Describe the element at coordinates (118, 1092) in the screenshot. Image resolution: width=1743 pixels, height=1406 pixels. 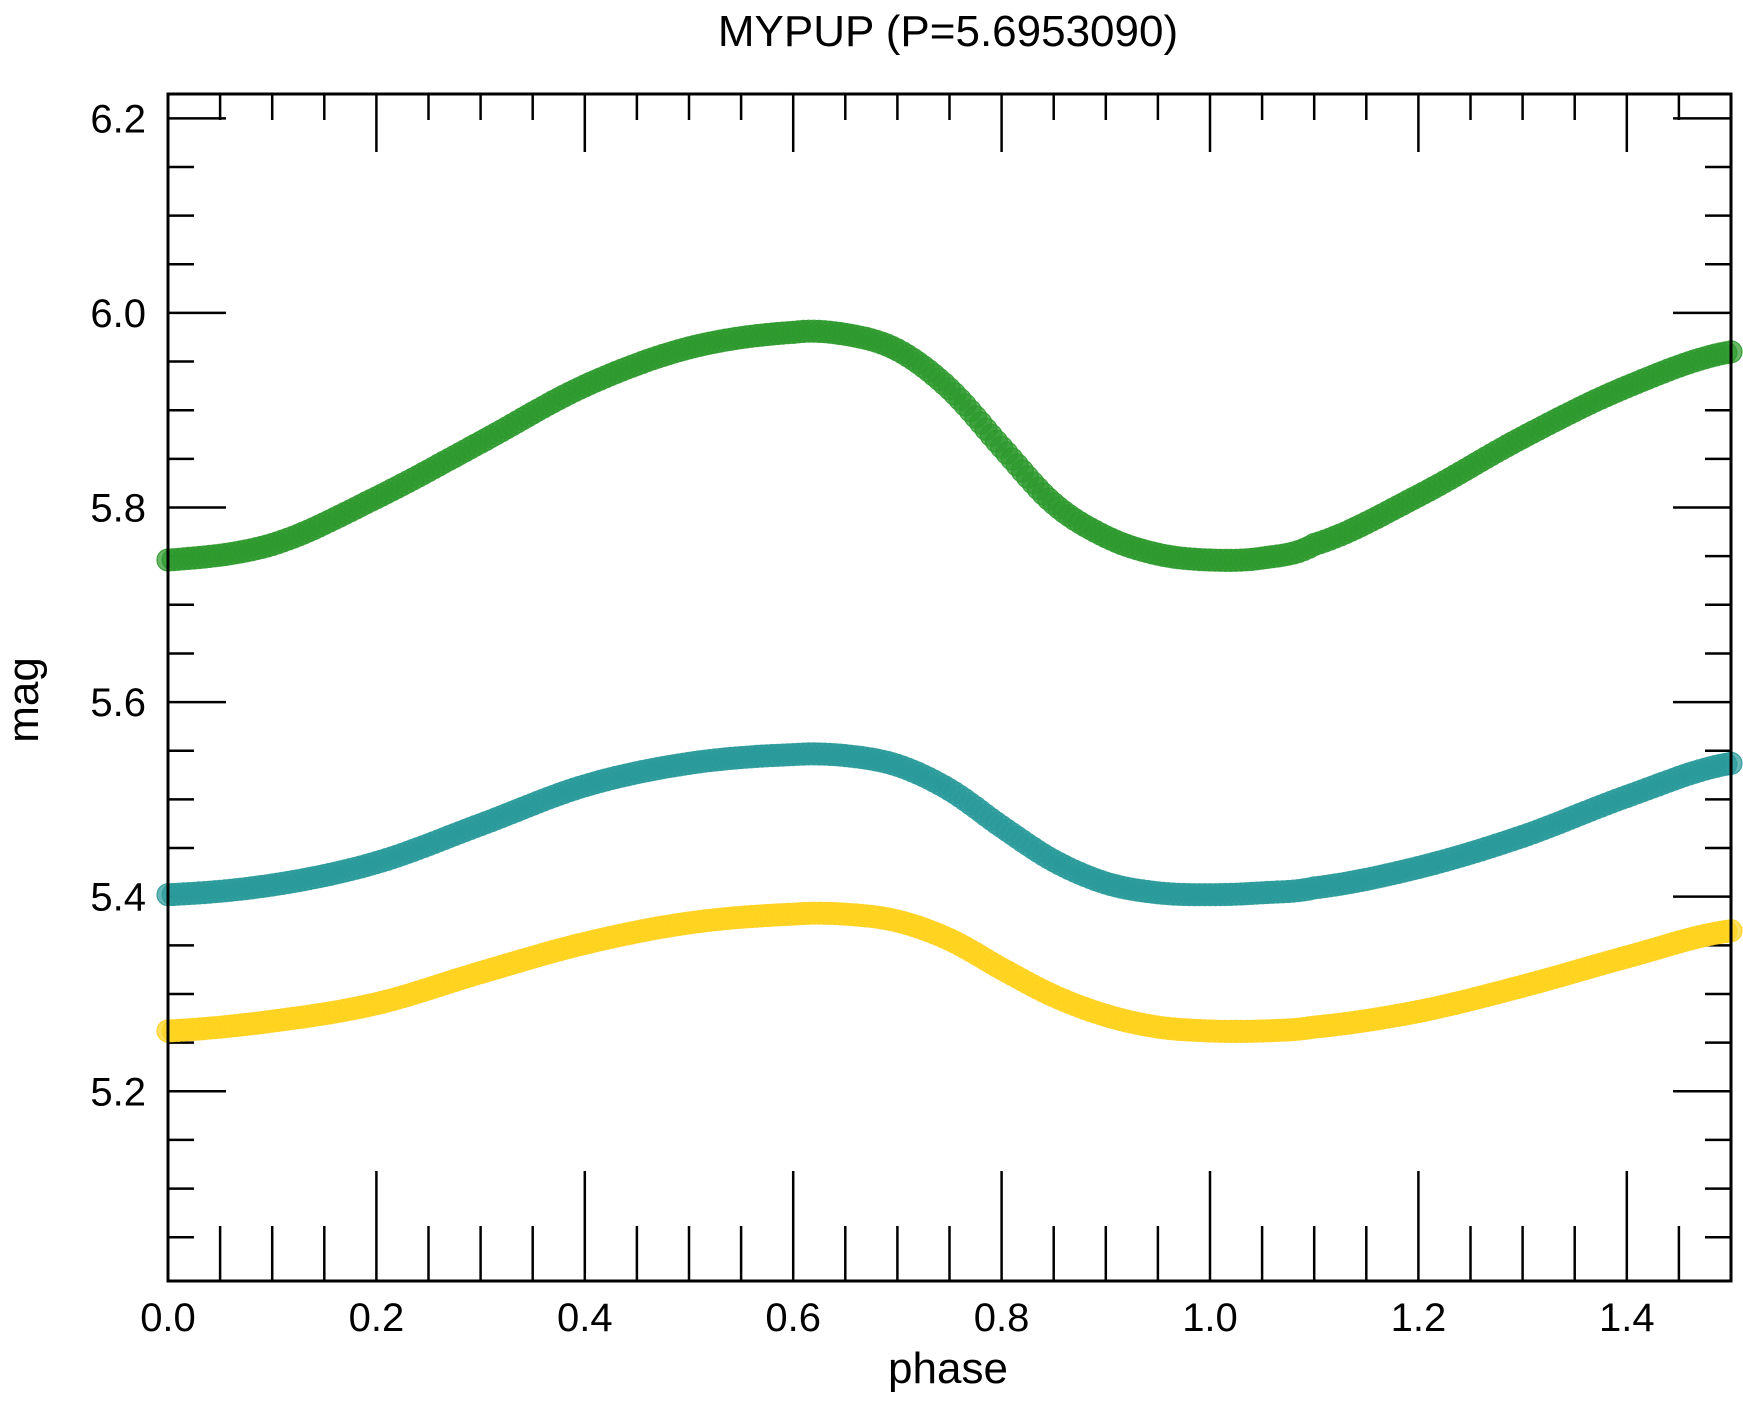
I see `y-tick-label: 5.2` at that location.